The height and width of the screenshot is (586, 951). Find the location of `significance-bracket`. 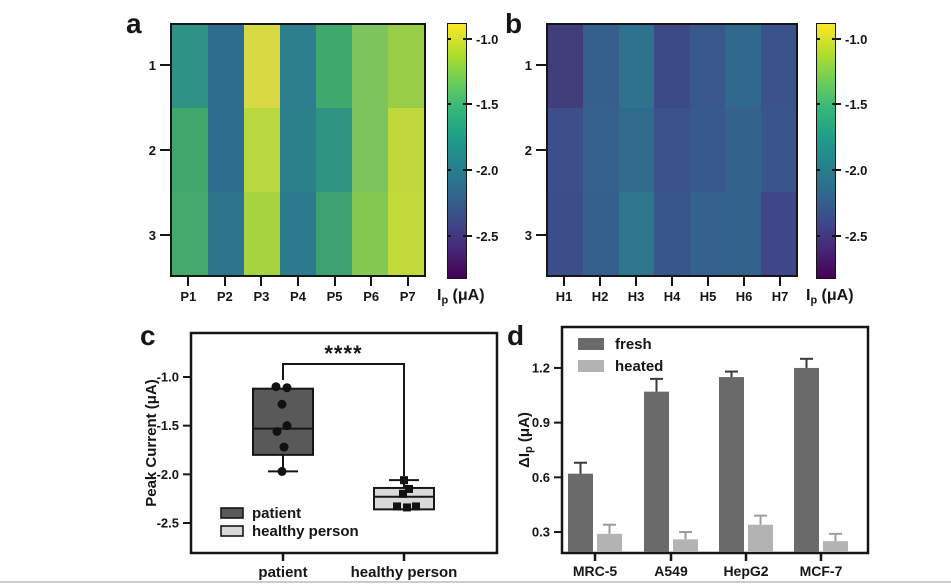

significance-bracket is located at coordinates (343, 419).